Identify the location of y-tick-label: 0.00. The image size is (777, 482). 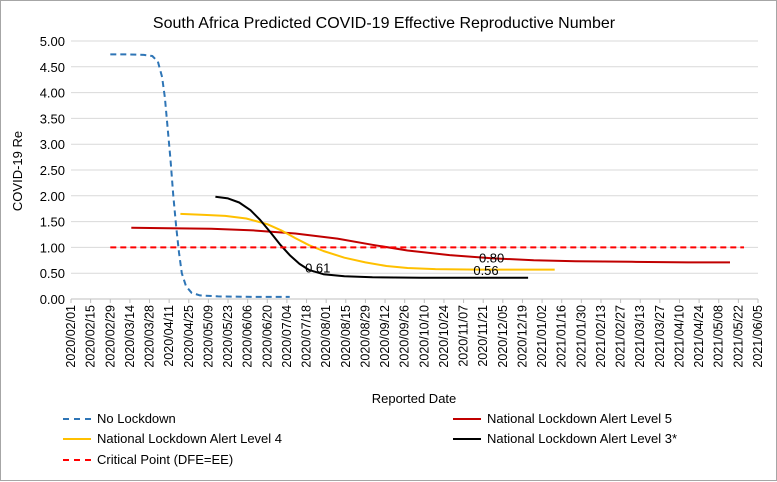
(52, 299).